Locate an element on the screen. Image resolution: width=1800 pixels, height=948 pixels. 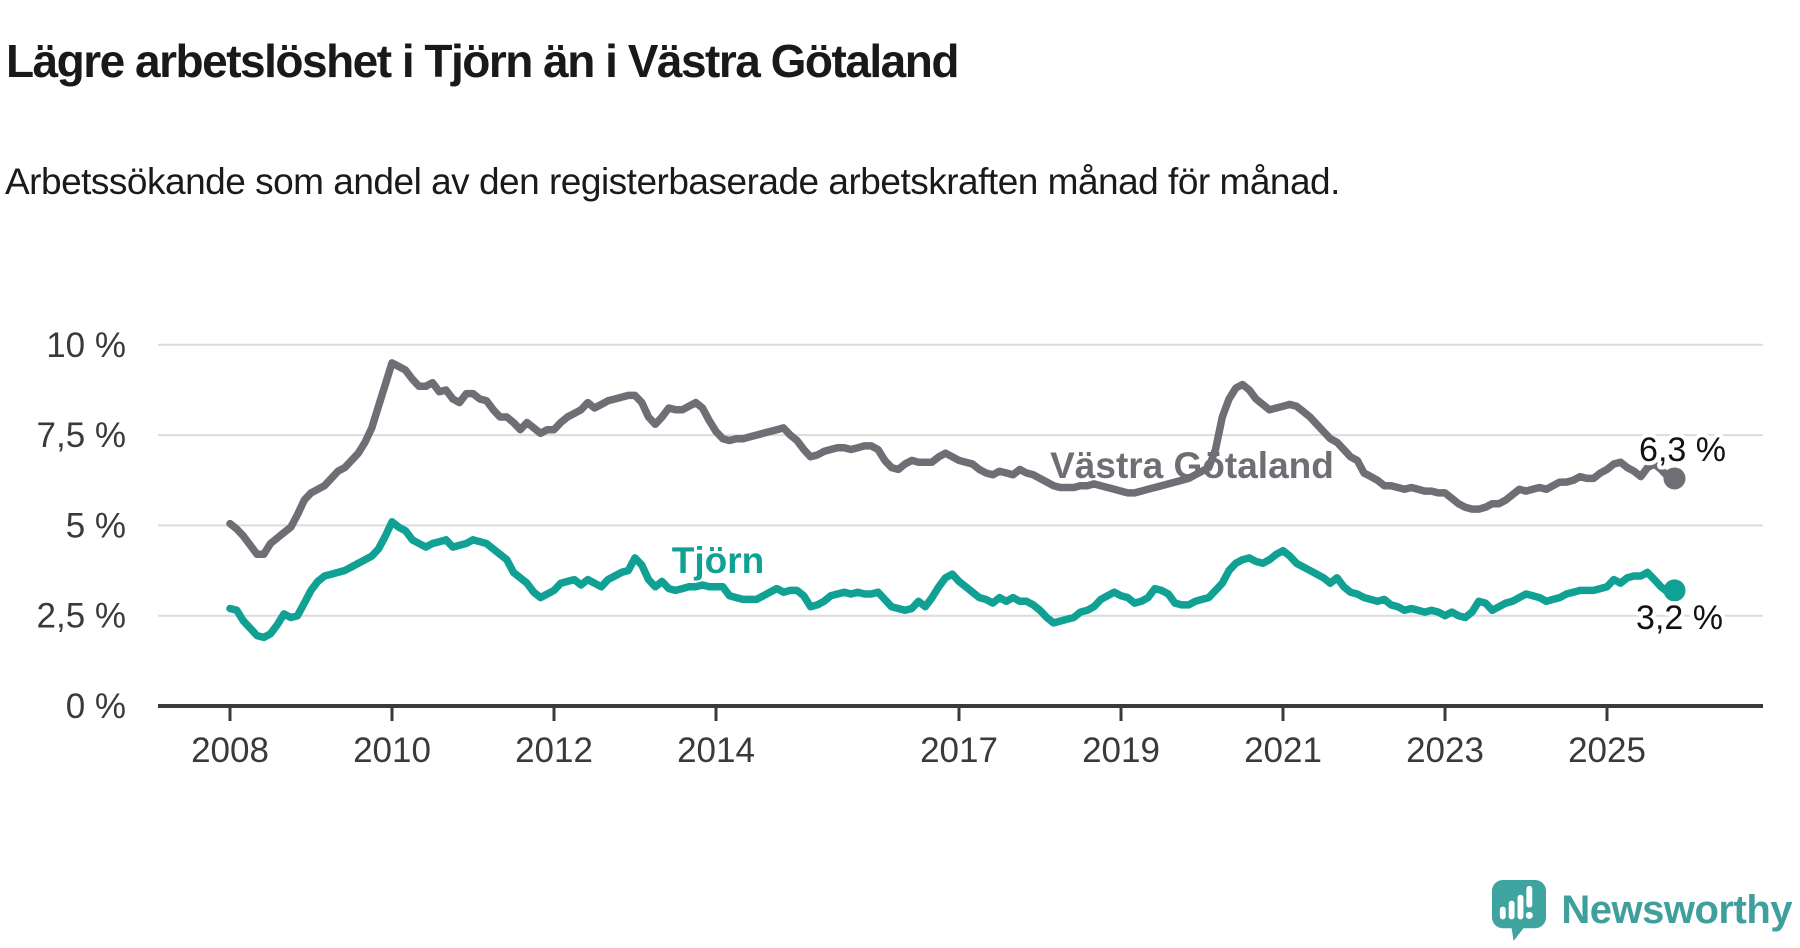
x-tick-label: 2023 is located at coordinates (1445, 750).